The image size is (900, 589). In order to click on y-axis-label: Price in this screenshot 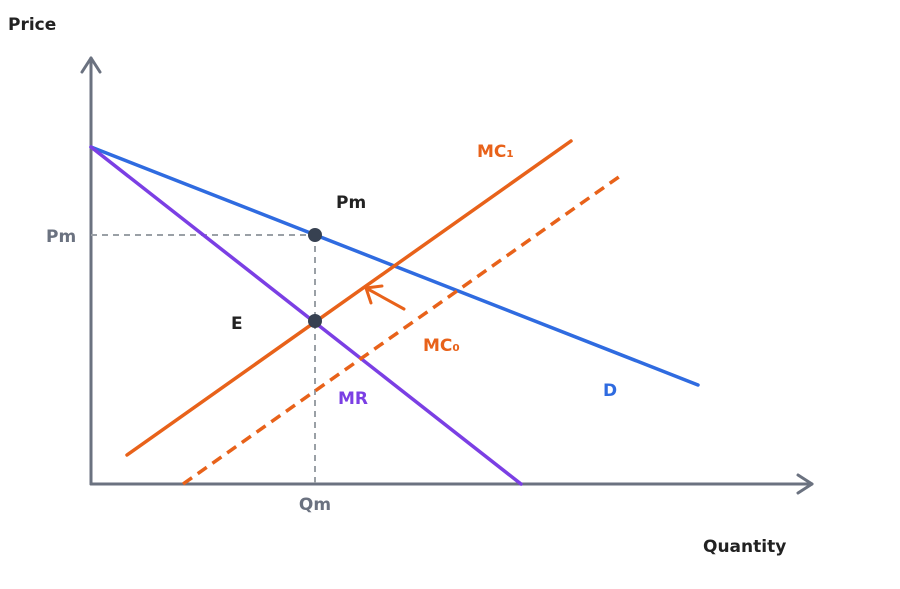, I will do `click(32, 25)`.